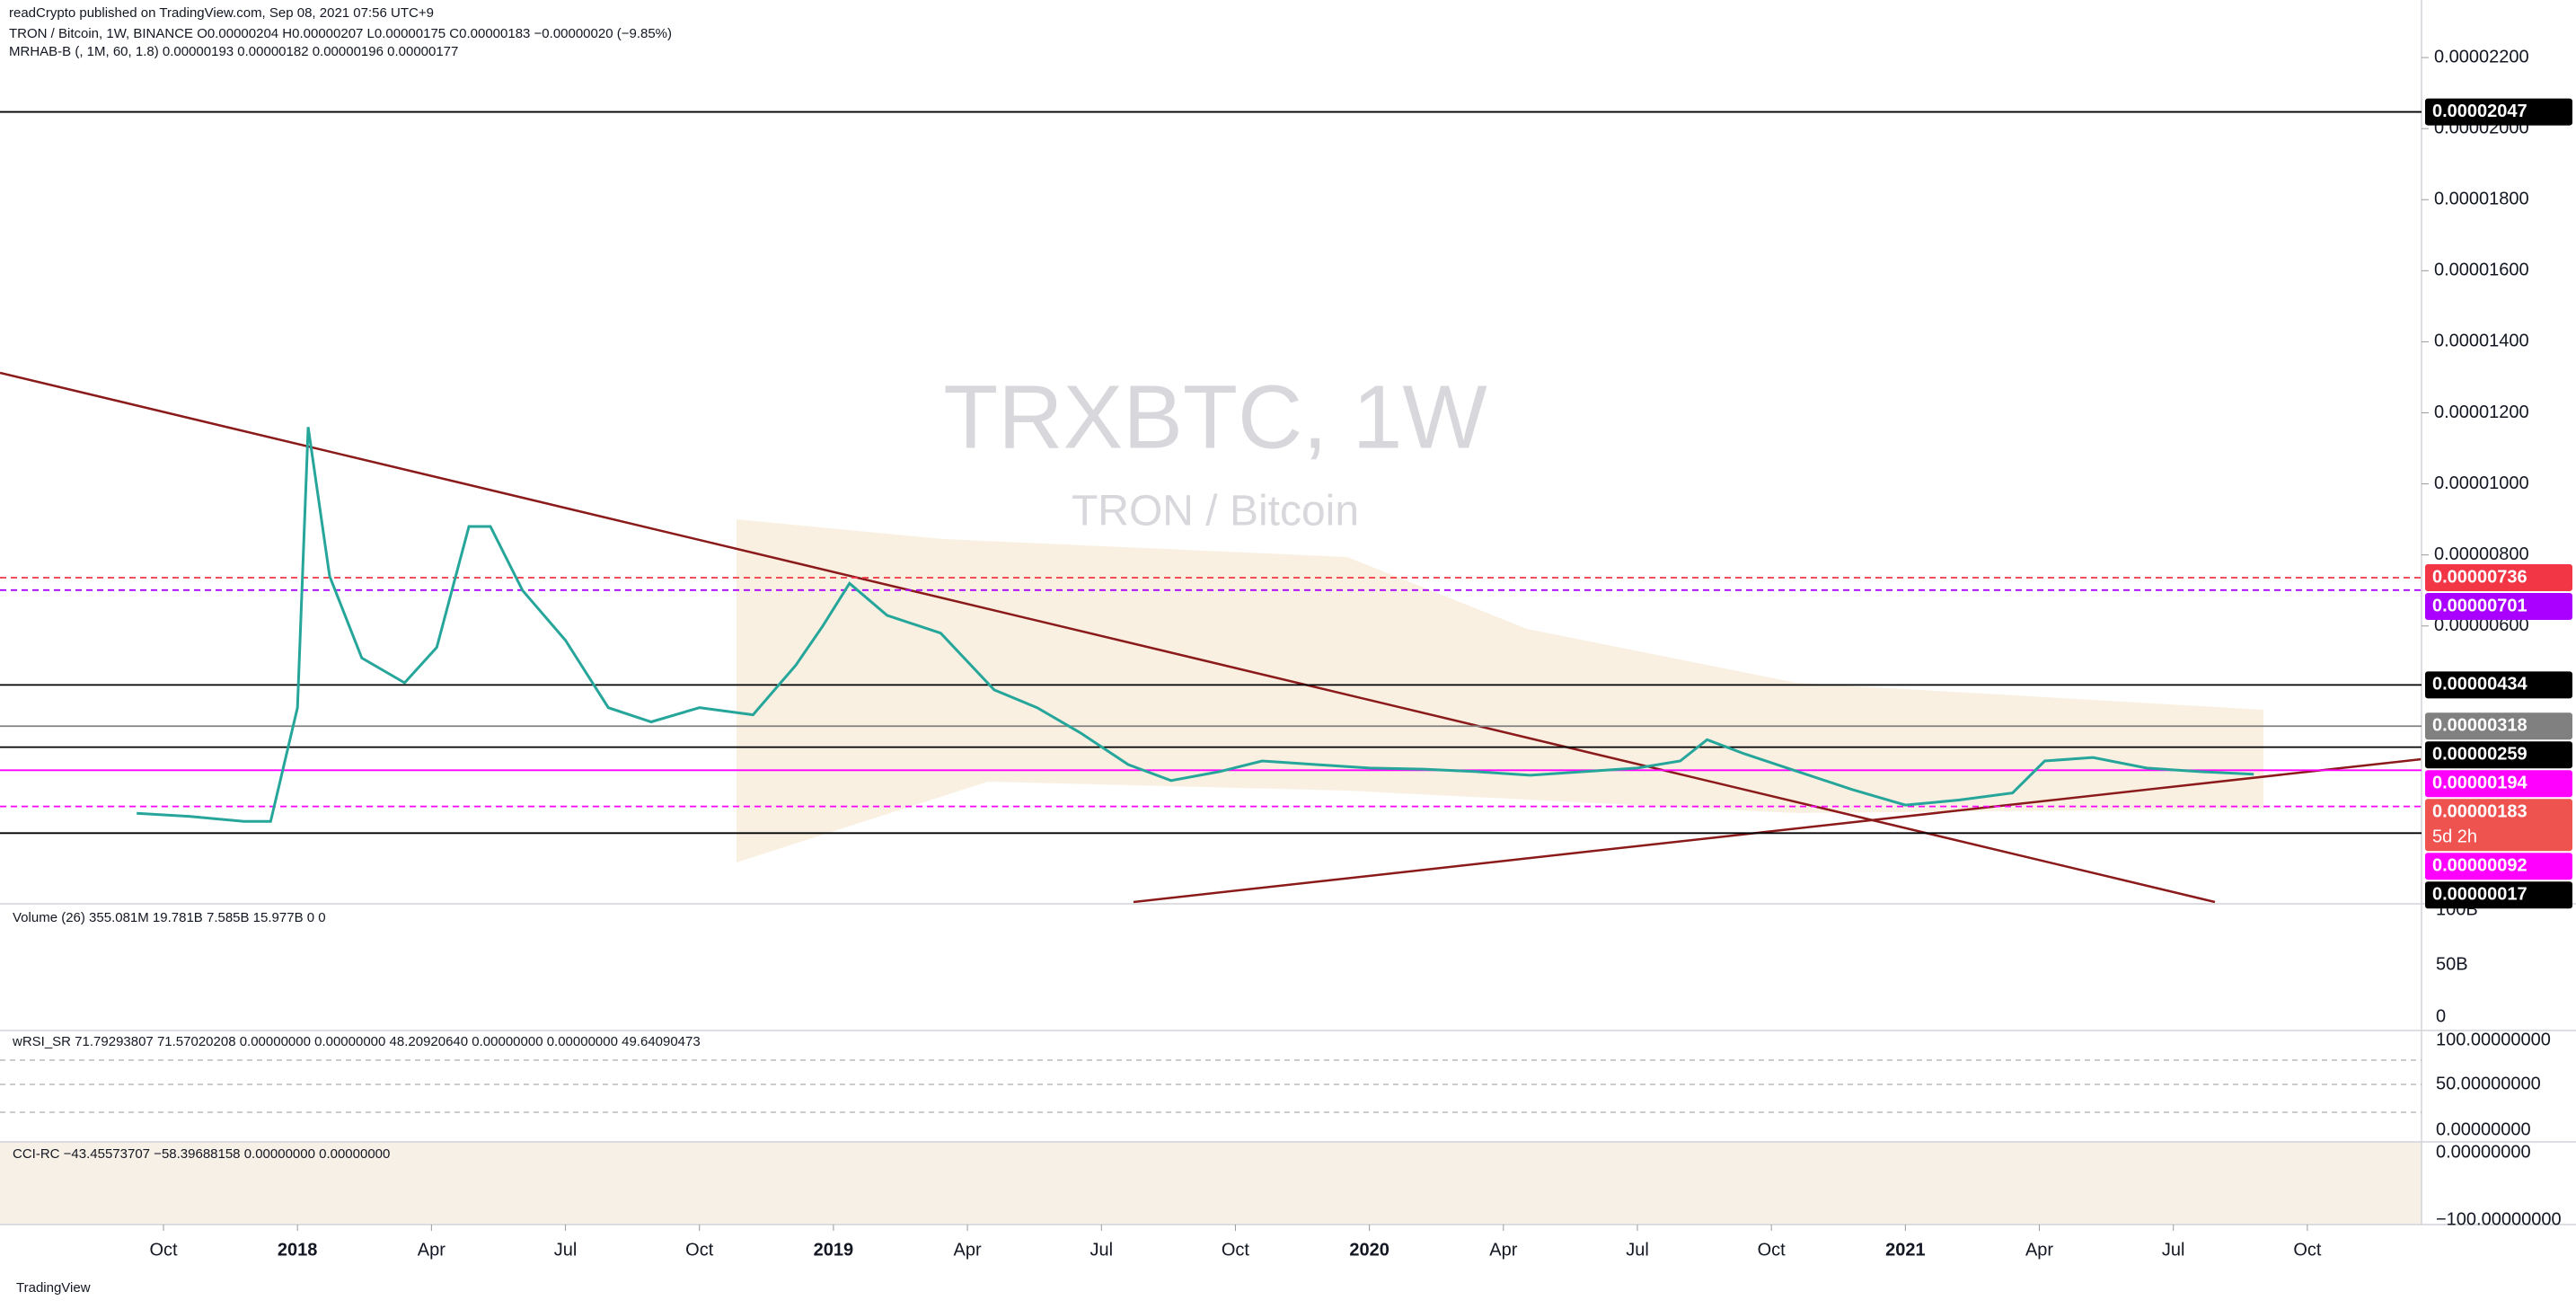 The width and height of the screenshot is (2576, 1309). Describe the element at coordinates (2479, 812) in the screenshot. I see `price-badge-label: 0.00000183` at that location.